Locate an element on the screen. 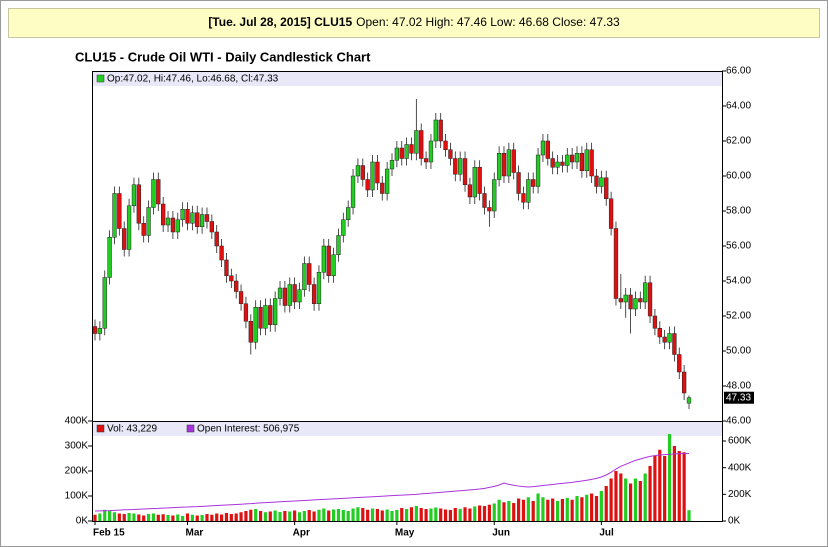 Image resolution: width=828 pixels, height=547 pixels. header-date: [Tue. Jul 28, 2015] CLU15 is located at coordinates (280, 22).